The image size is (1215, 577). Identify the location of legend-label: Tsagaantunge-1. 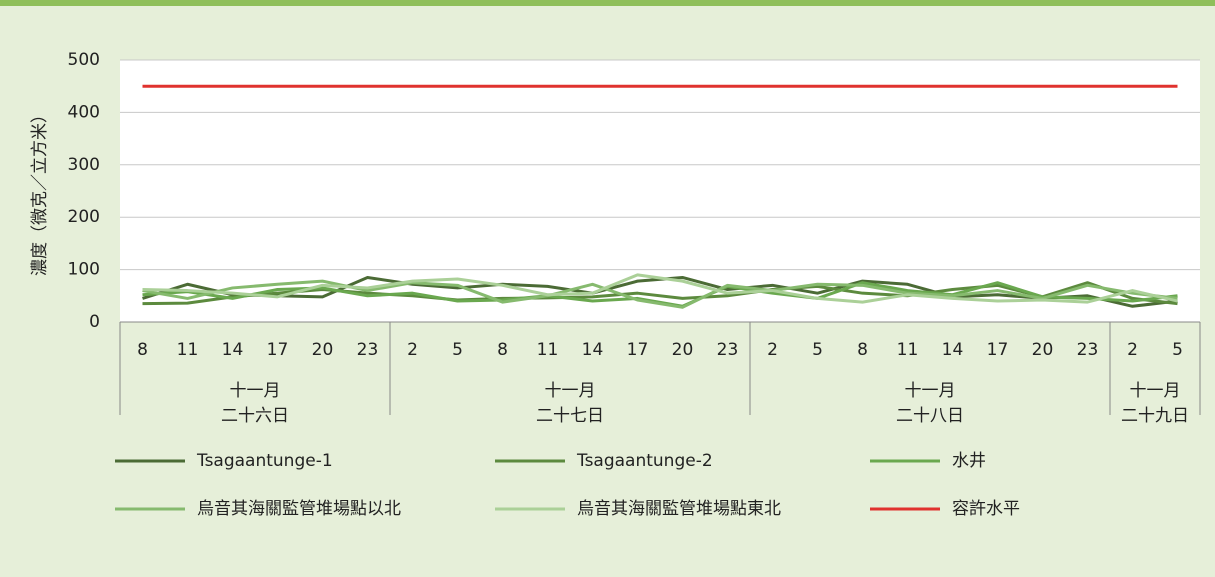
(264, 461).